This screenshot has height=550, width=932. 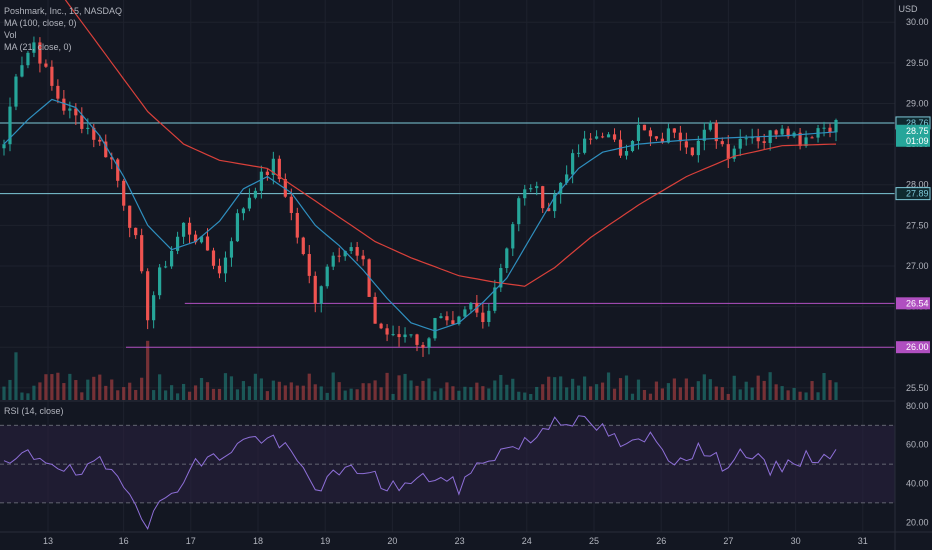 I want to click on time-tick-label: 20, so click(x=392, y=541).